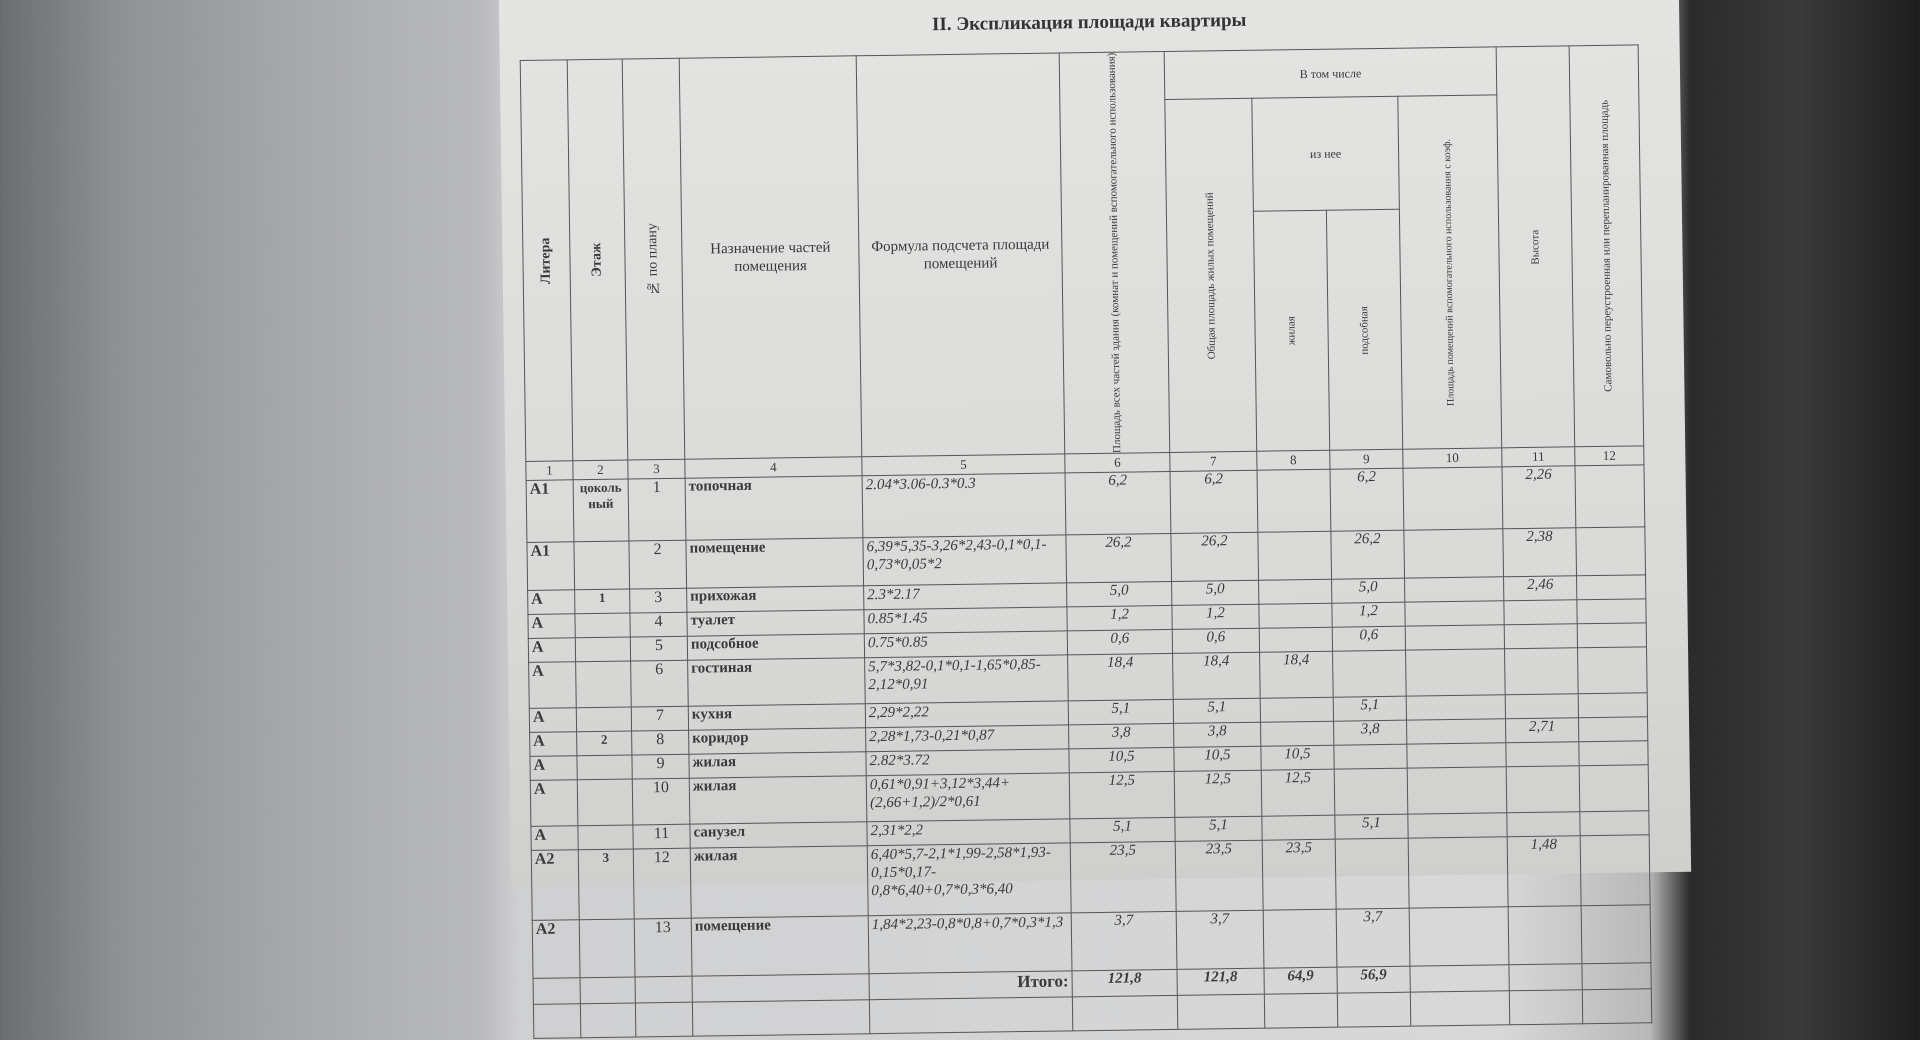 Image resolution: width=1920 pixels, height=1040 pixels. Describe the element at coordinates (1330, 73) in the screenshot. I see `header-including: В том числе` at that location.